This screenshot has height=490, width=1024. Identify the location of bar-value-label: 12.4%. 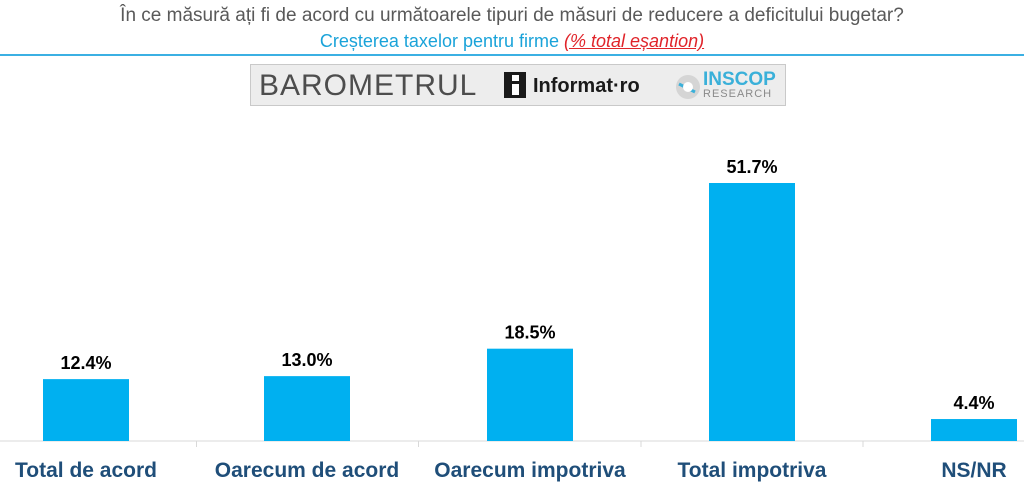
(85, 363).